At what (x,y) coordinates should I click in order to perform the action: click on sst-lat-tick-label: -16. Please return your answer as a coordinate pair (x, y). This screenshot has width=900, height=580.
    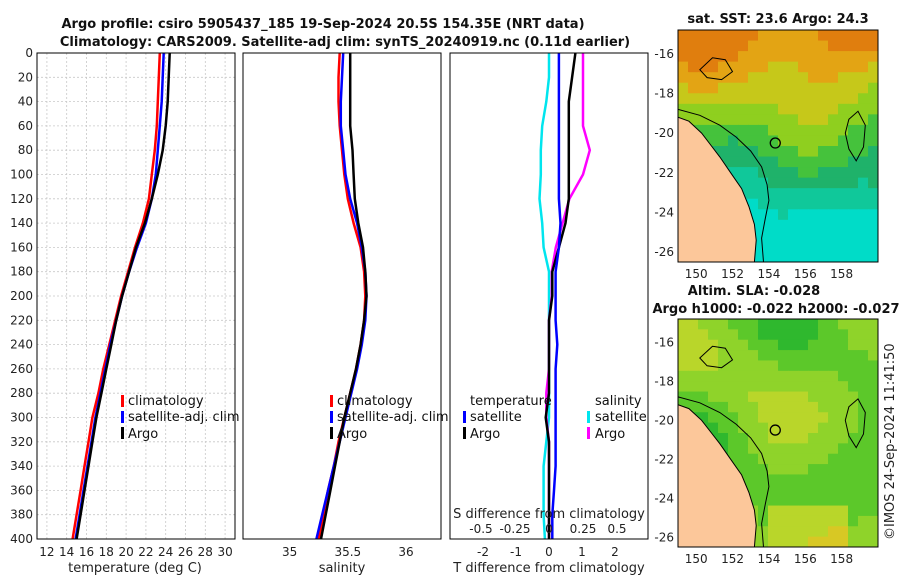
    Looking at the image, I should click on (664, 54).